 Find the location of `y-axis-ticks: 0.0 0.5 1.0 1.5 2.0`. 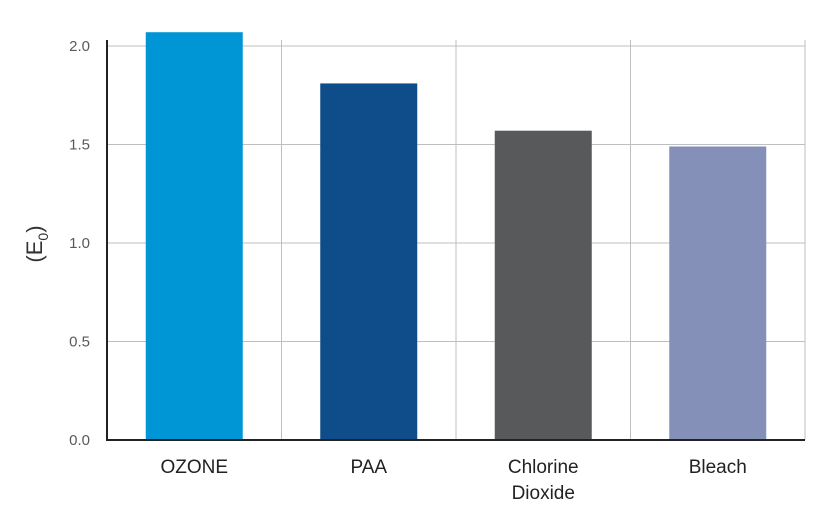

y-axis-ticks: 0.0 0.5 1.0 1.5 2.0 is located at coordinates (79, 243).